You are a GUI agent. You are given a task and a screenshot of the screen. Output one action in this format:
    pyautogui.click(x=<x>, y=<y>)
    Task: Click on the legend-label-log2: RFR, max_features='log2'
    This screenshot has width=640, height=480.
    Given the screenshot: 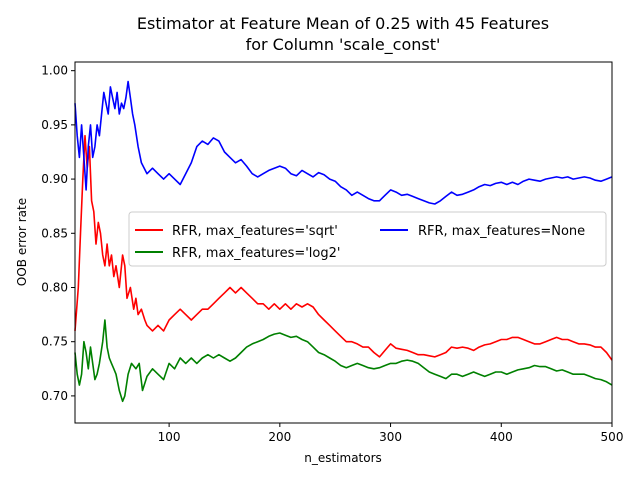 What is the action you would take?
    pyautogui.click(x=256, y=253)
    